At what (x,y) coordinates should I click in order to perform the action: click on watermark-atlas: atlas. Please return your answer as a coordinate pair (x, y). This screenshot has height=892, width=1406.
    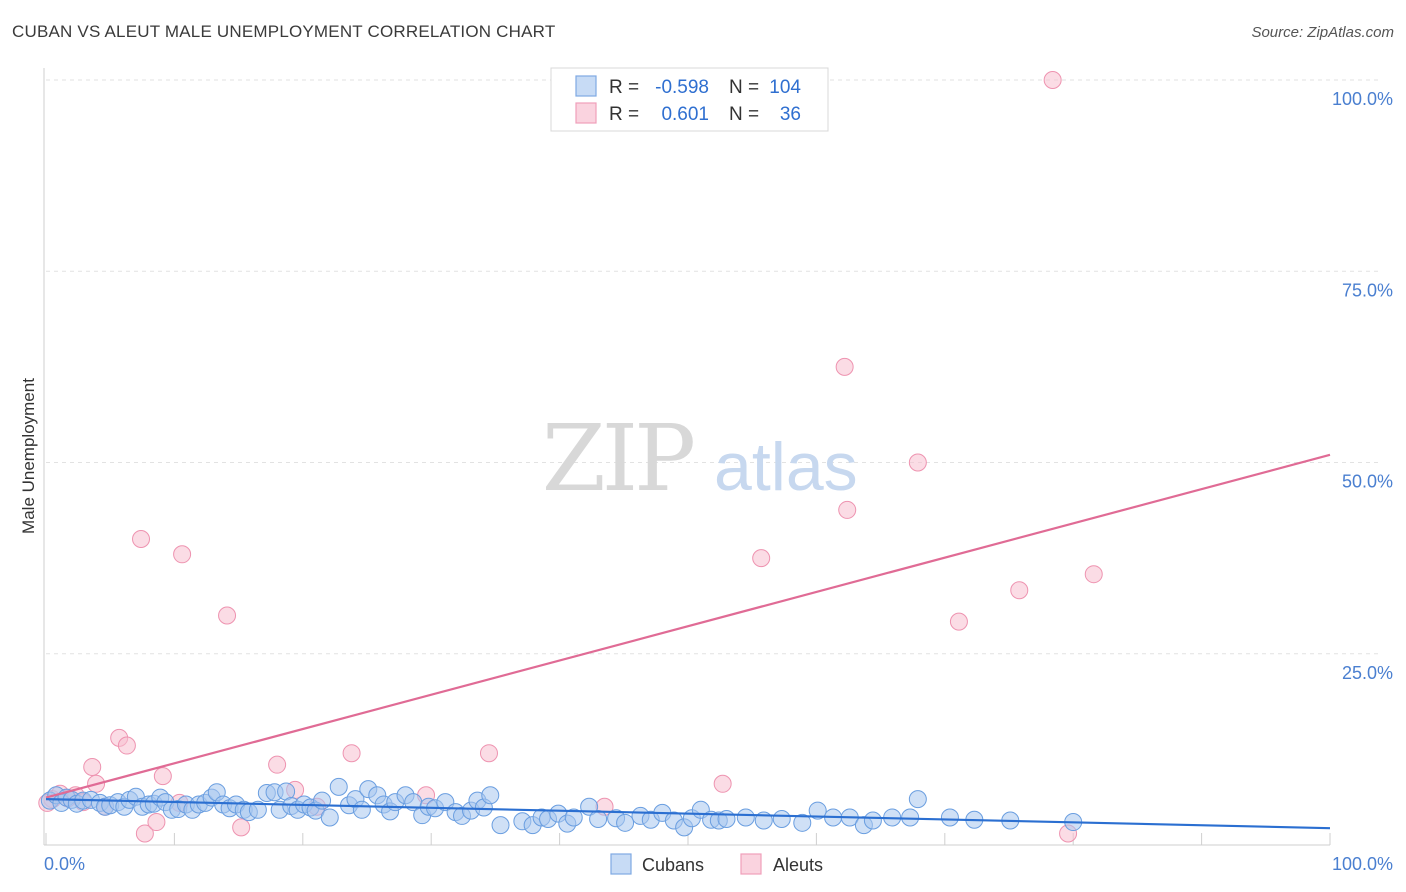
    Looking at the image, I should click on (786, 467).